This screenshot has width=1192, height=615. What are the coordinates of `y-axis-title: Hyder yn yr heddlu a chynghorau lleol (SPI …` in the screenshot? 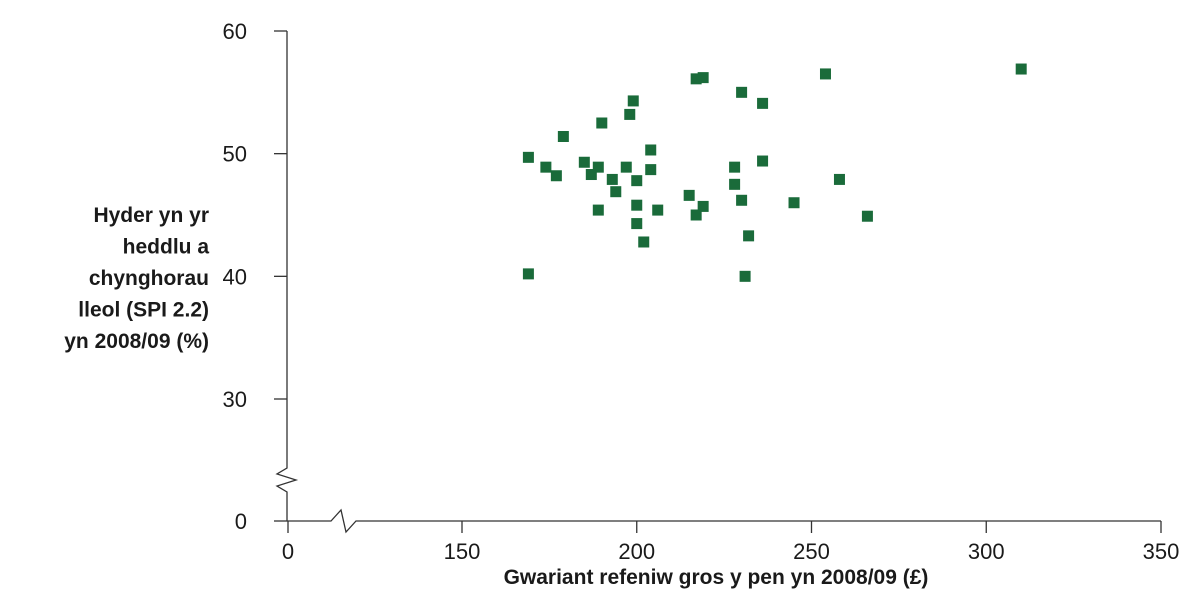 It's located at (136, 278).